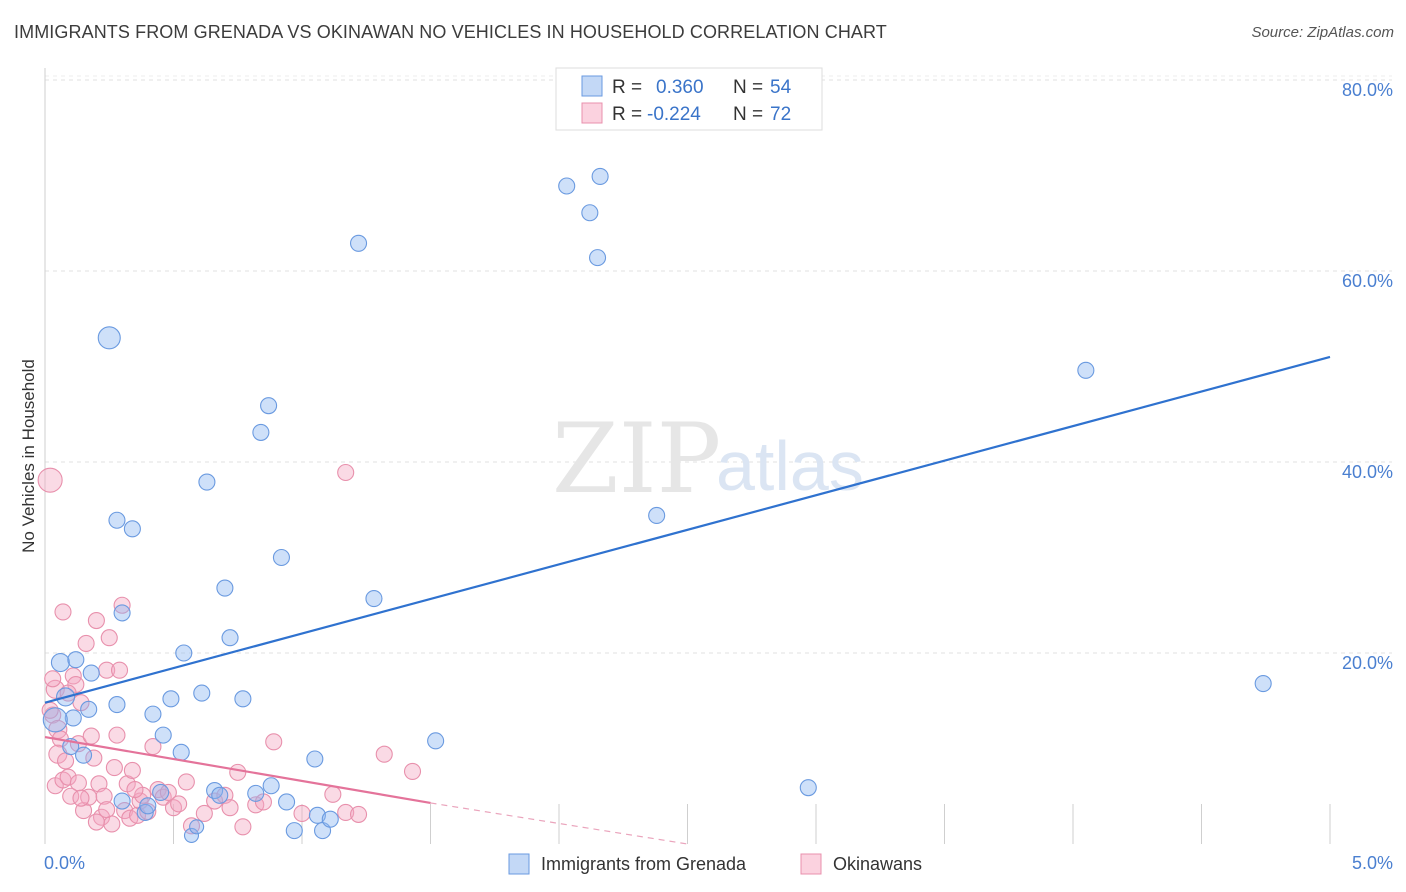 The width and height of the screenshot is (1406, 892). Describe the element at coordinates (28, 456) in the screenshot. I see `y-axis-label: No Vehicles in Household` at that location.